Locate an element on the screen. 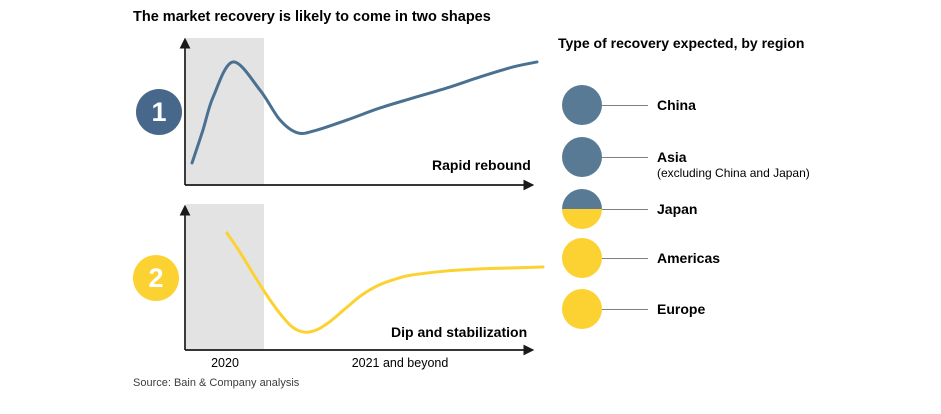 This screenshot has height=414, width=941. legend-item-japan: Japan is located at coordinates (629, 209).